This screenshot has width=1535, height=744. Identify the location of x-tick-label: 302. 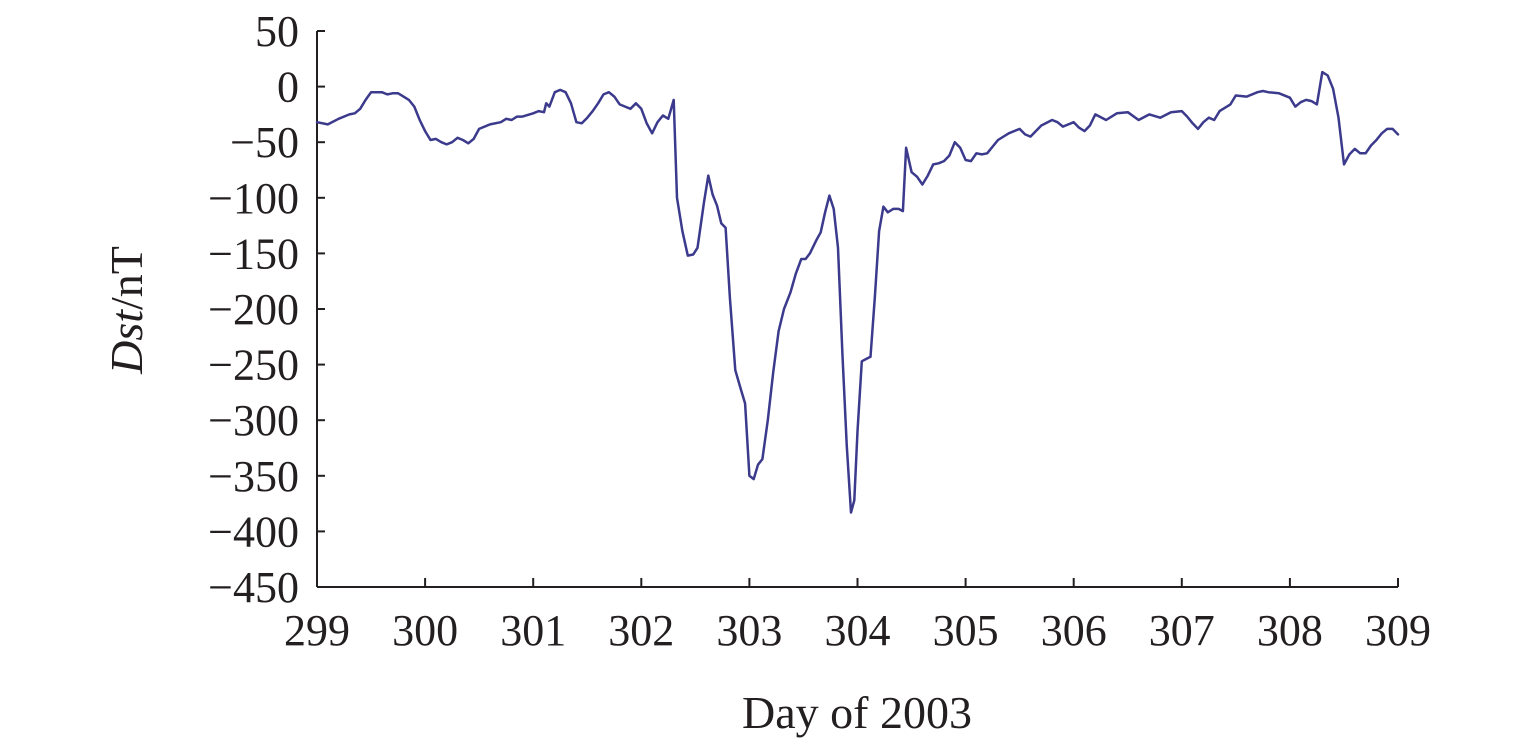
(641, 630).